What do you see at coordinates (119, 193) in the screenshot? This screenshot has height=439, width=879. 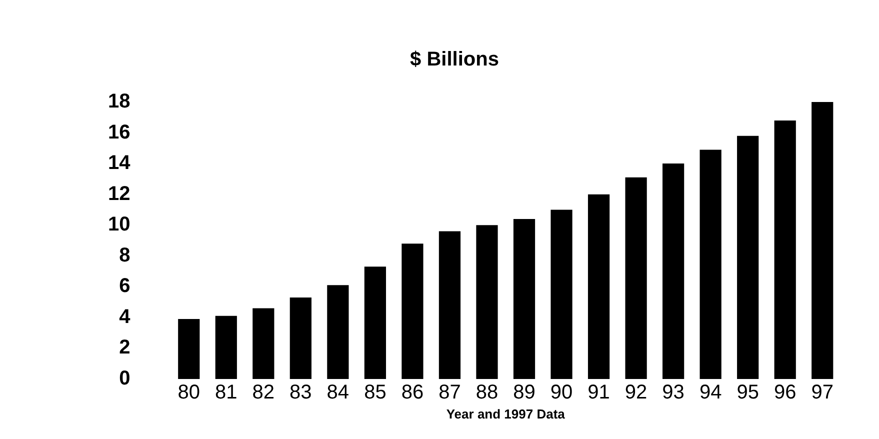 I see `y-tick-label: 12` at bounding box center [119, 193].